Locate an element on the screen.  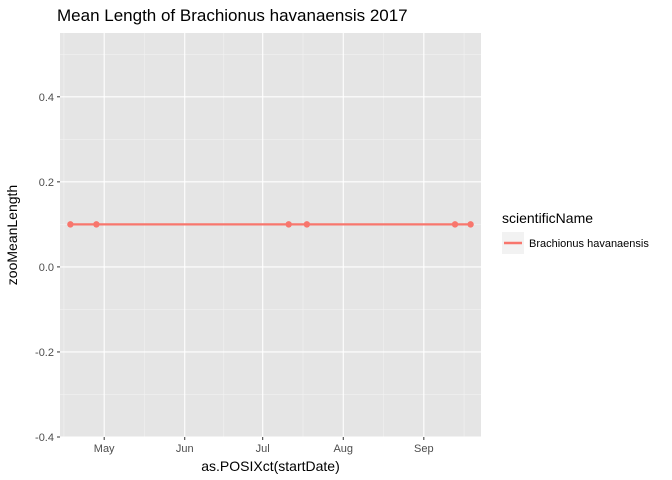
legend-label: Brachionus havanaensis is located at coordinates (589, 244).